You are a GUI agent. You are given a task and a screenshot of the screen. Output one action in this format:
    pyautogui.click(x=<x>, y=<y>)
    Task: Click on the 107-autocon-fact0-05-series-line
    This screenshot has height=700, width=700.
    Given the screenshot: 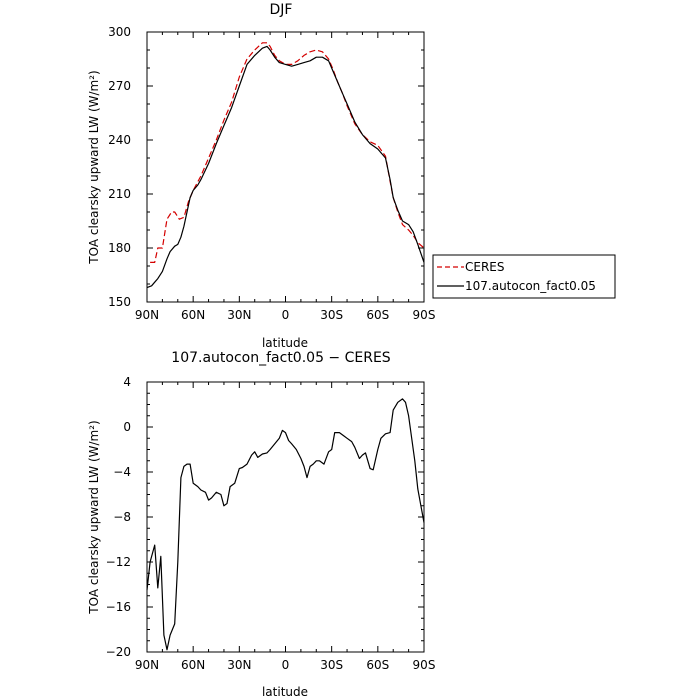 What is the action you would take?
    pyautogui.click(x=285, y=167)
    